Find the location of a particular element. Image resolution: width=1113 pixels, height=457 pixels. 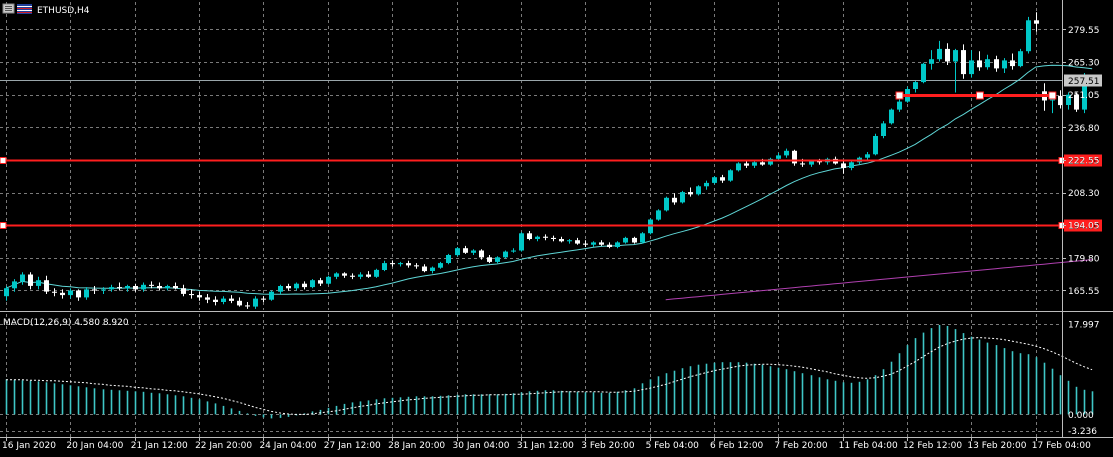

time-tick-label: 7 Feb 20:00 is located at coordinates (801, 446).